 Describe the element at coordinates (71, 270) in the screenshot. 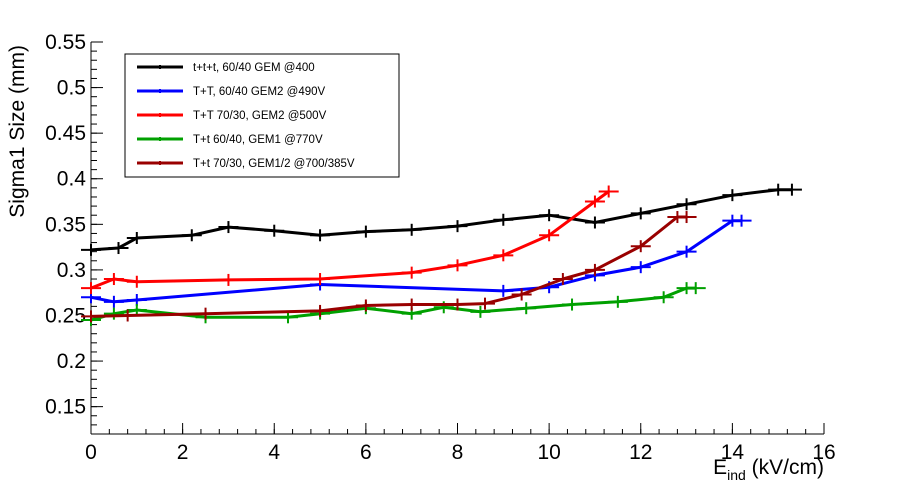

I see `y-tick-label: 0.3` at that location.